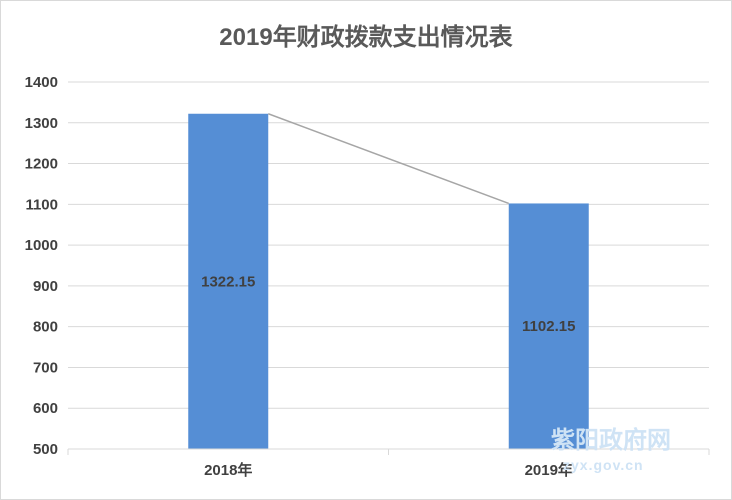  I want to click on y-tick-label: 1200, so click(41, 164).